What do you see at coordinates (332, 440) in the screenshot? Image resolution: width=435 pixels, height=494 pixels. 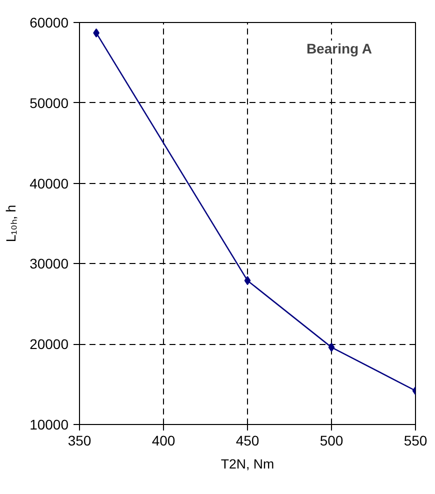 I see `x-tick-label: 500` at bounding box center [332, 440].